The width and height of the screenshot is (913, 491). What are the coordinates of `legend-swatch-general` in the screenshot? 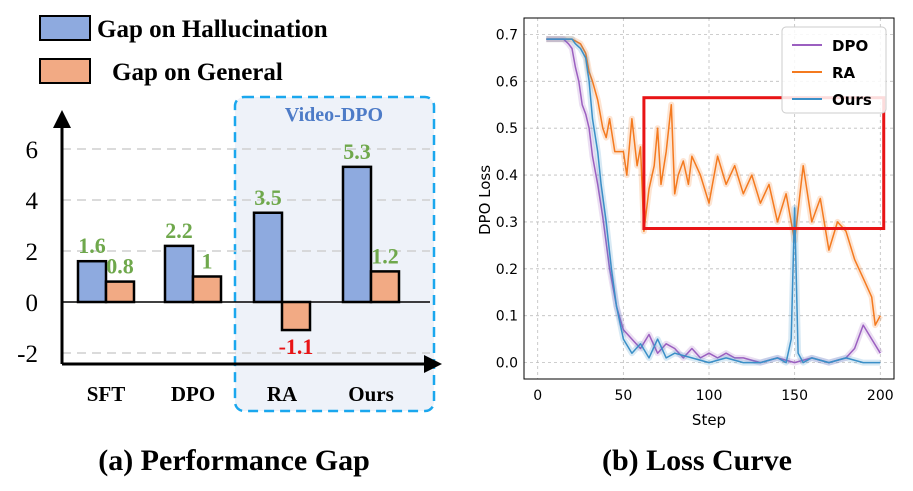 It's located at (65, 71).